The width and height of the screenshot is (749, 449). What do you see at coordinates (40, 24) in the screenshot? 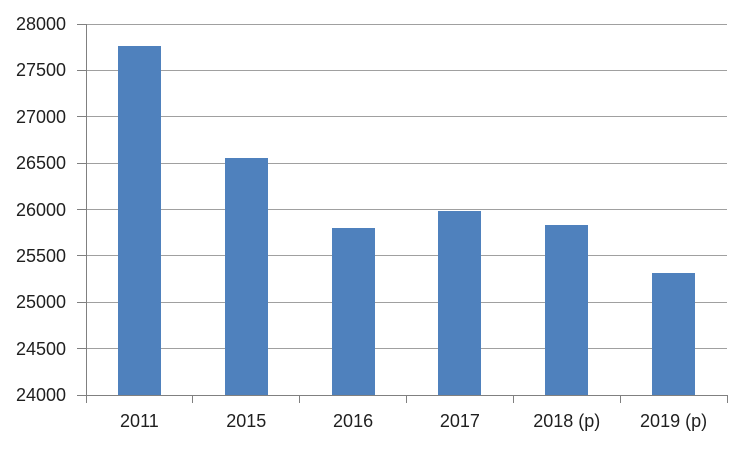
I see `y-axis-tick-label: 28000` at bounding box center [40, 24].